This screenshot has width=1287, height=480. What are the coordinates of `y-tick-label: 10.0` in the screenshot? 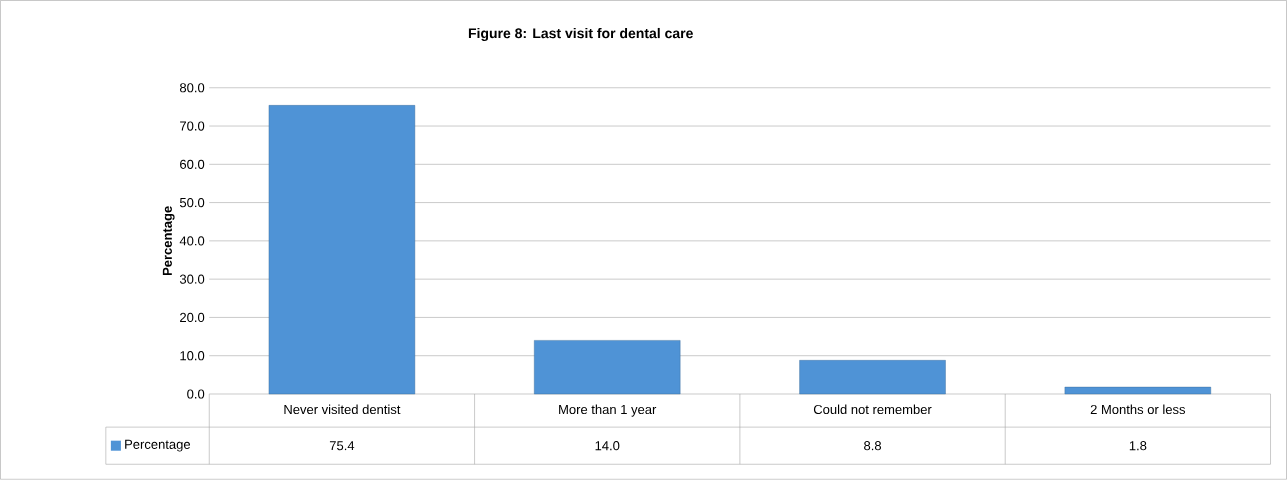 It's located at (192, 356).